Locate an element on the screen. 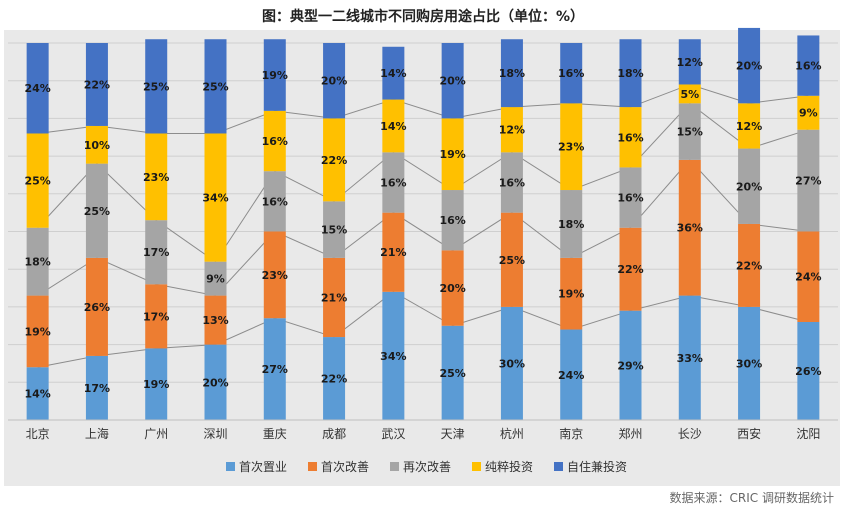 The image size is (846, 511). data-label: 14% is located at coordinates (37, 394).